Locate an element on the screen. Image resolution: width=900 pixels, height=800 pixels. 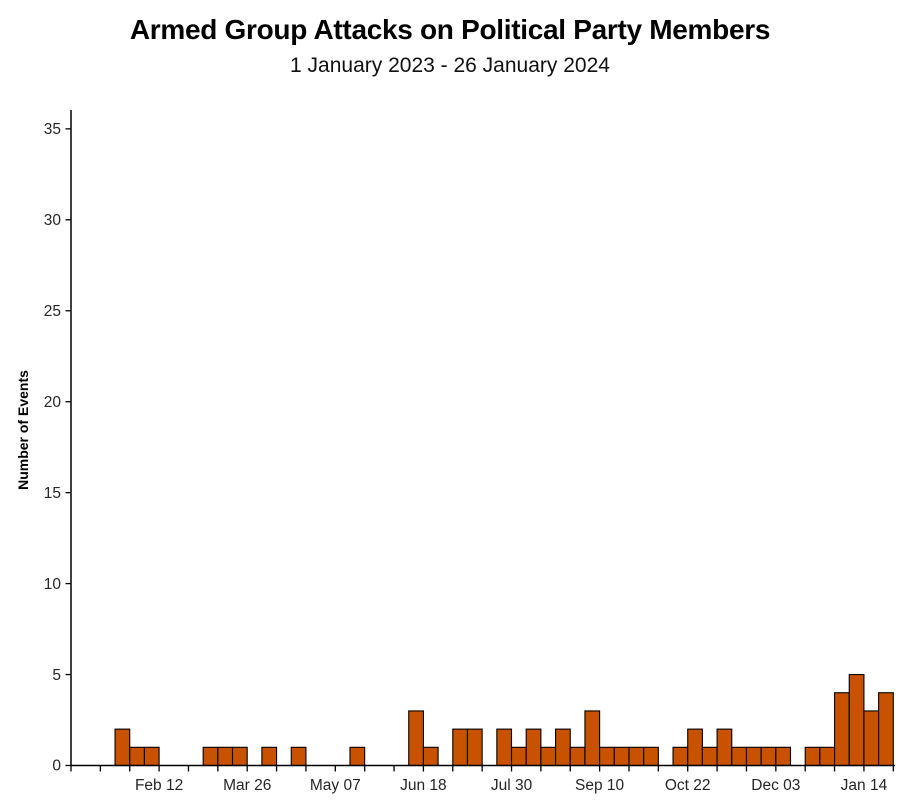
chart-subtitle: 1 January 2023 - 26 January 2024 is located at coordinates (450, 65).